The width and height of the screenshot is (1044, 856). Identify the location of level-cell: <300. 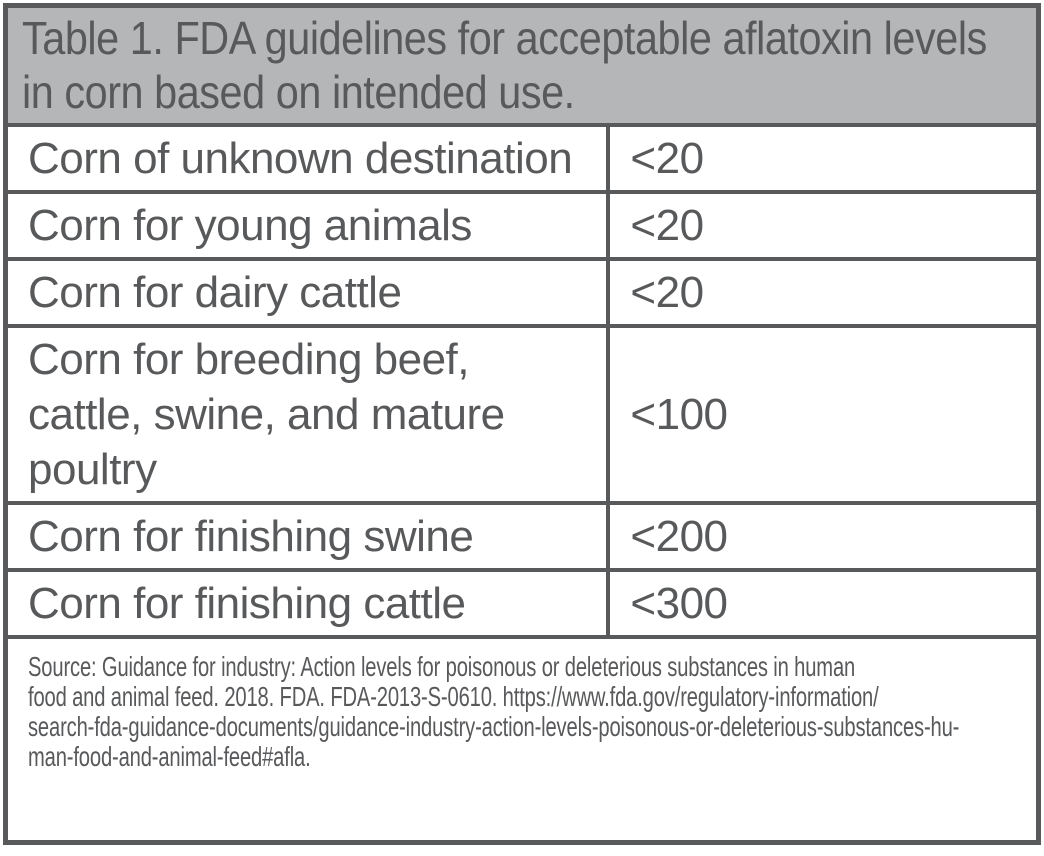
(823, 603).